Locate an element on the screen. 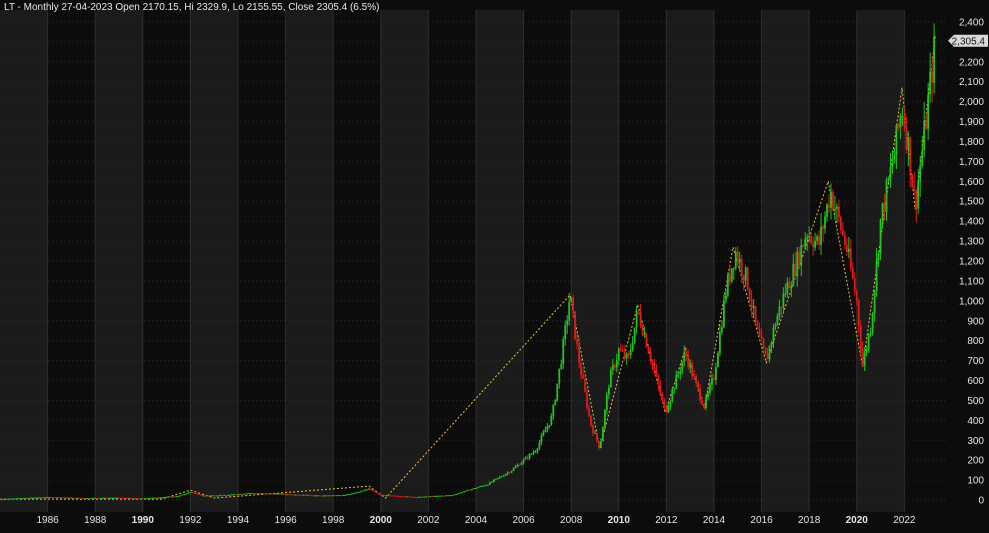 Image resolution: width=989 pixels, height=533 pixels. x-tick-label: 1994 is located at coordinates (238, 520).